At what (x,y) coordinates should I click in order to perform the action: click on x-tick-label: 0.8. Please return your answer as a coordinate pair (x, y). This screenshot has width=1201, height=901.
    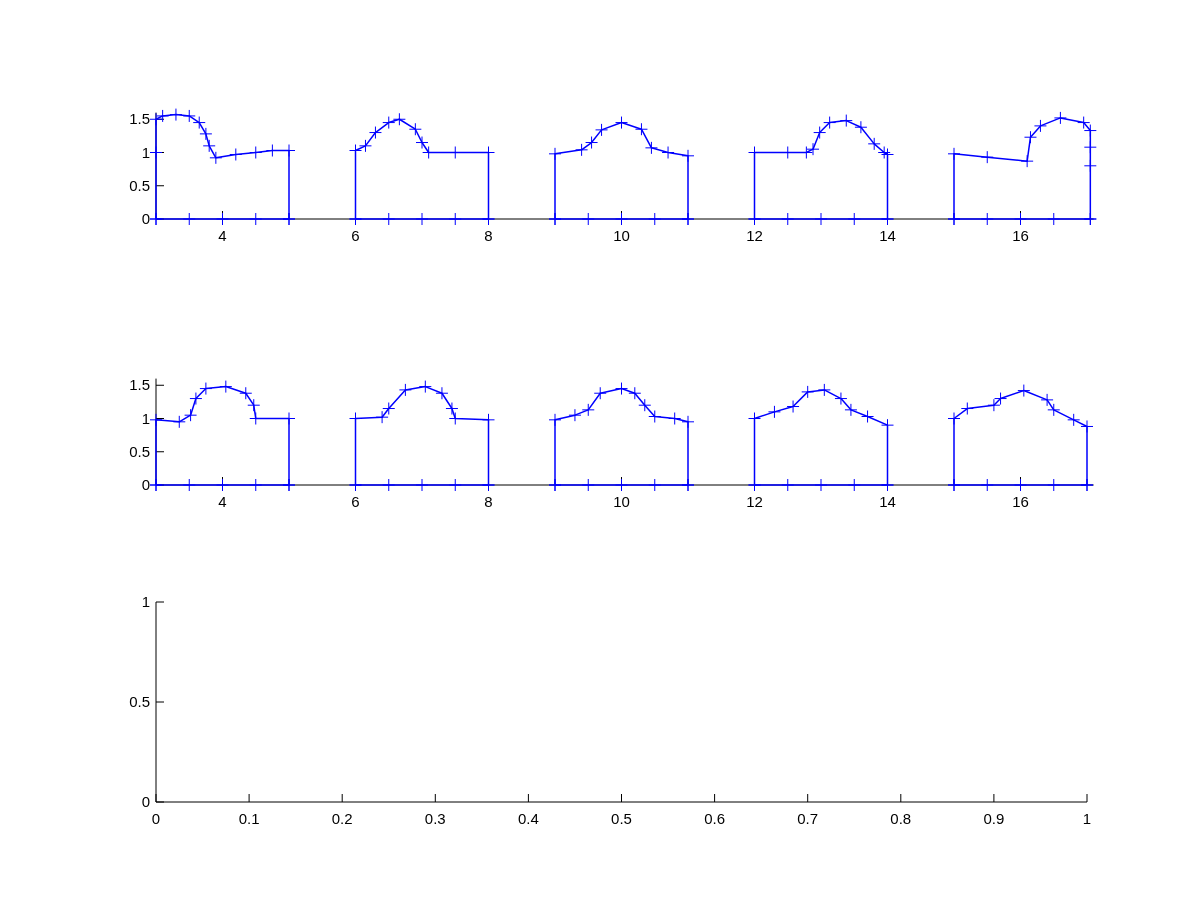
    Looking at the image, I should click on (901, 818).